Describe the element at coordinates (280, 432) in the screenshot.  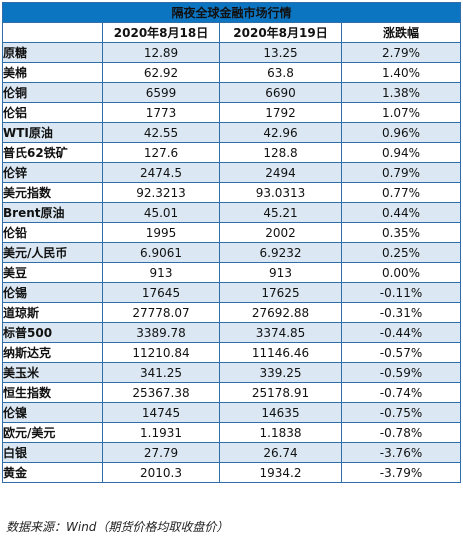
I see `cell-value-date-2: 1.1838` at that location.